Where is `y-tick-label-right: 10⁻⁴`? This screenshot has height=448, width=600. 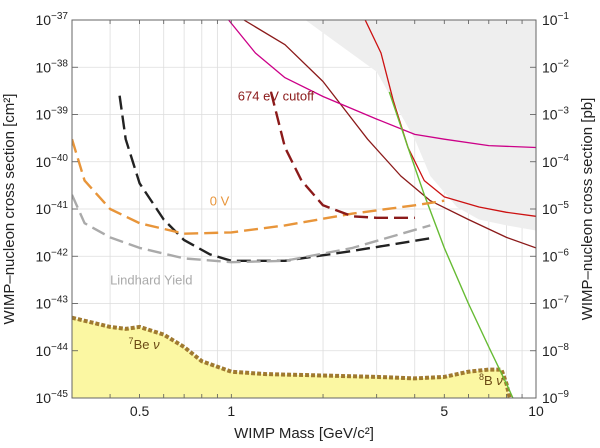
y-tick-label-right: 10⁻⁴ is located at coordinates (555, 161).